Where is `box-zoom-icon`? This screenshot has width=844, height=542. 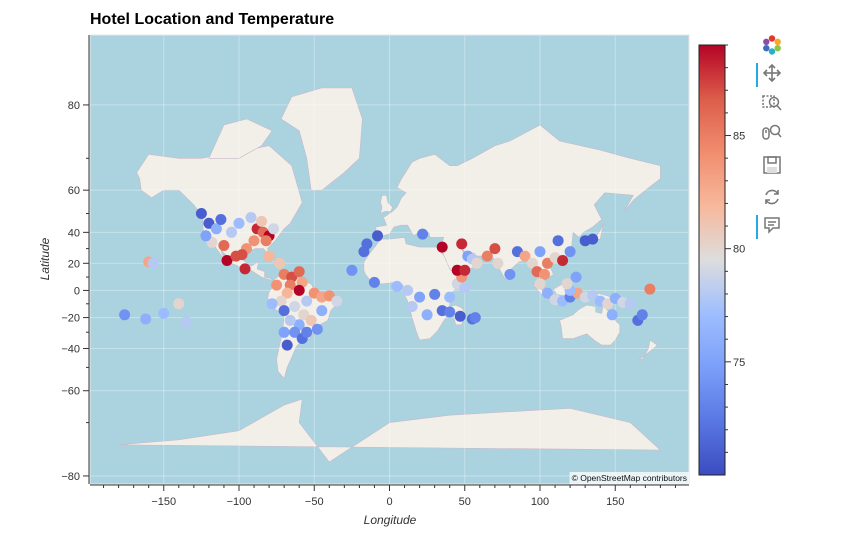 box-zoom-icon is located at coordinates (772, 103).